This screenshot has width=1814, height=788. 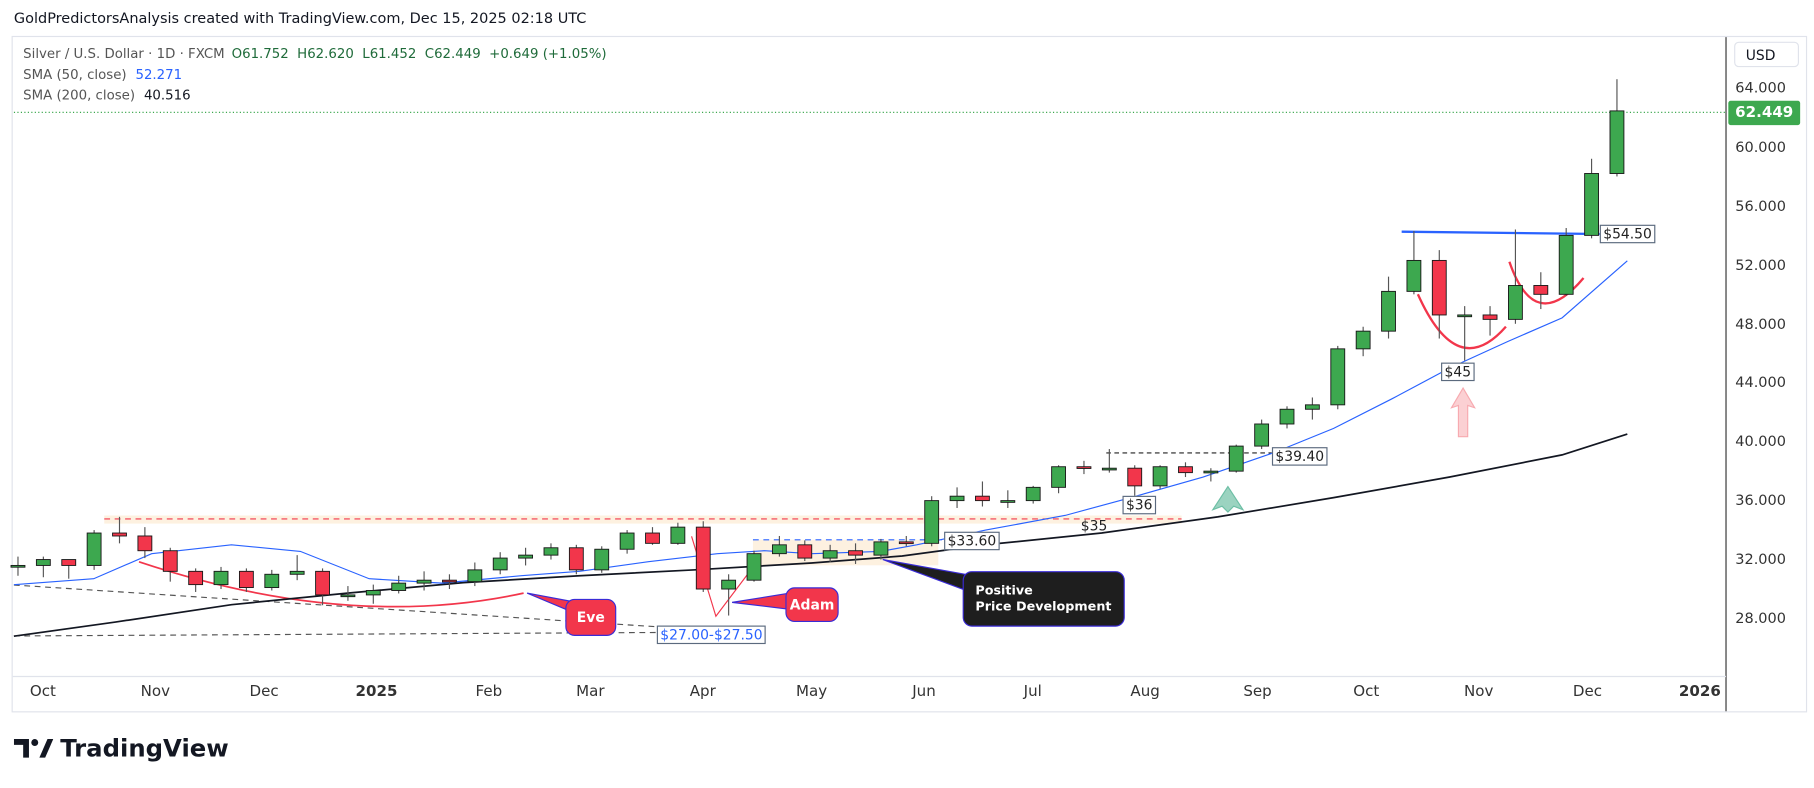 What do you see at coordinates (972, 541) in the screenshot?
I see `level-3360-label: $33.60` at bounding box center [972, 541].